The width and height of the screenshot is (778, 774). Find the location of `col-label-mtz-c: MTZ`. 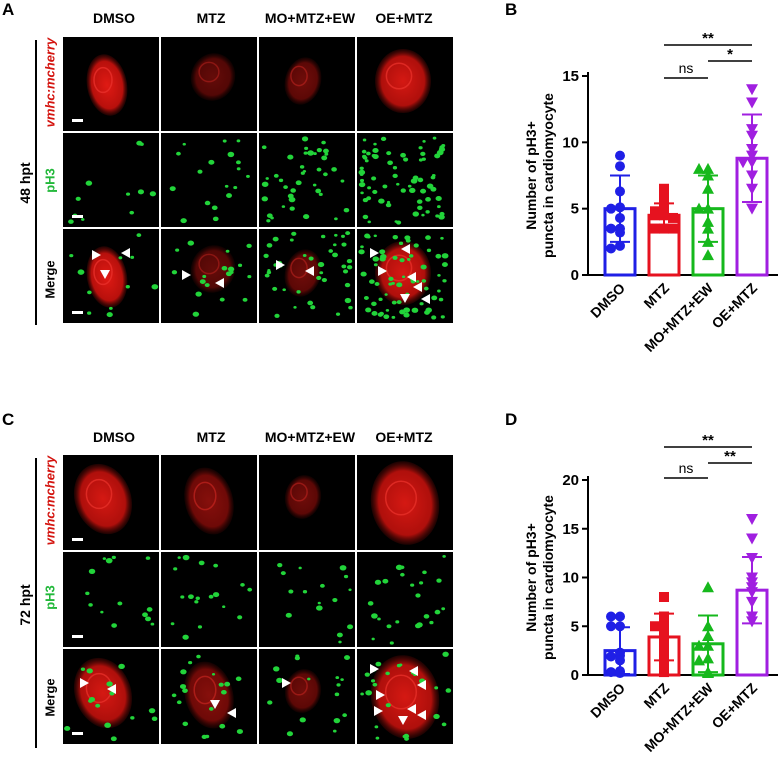

col-label-mtz-c: MTZ is located at coordinates (211, 437).